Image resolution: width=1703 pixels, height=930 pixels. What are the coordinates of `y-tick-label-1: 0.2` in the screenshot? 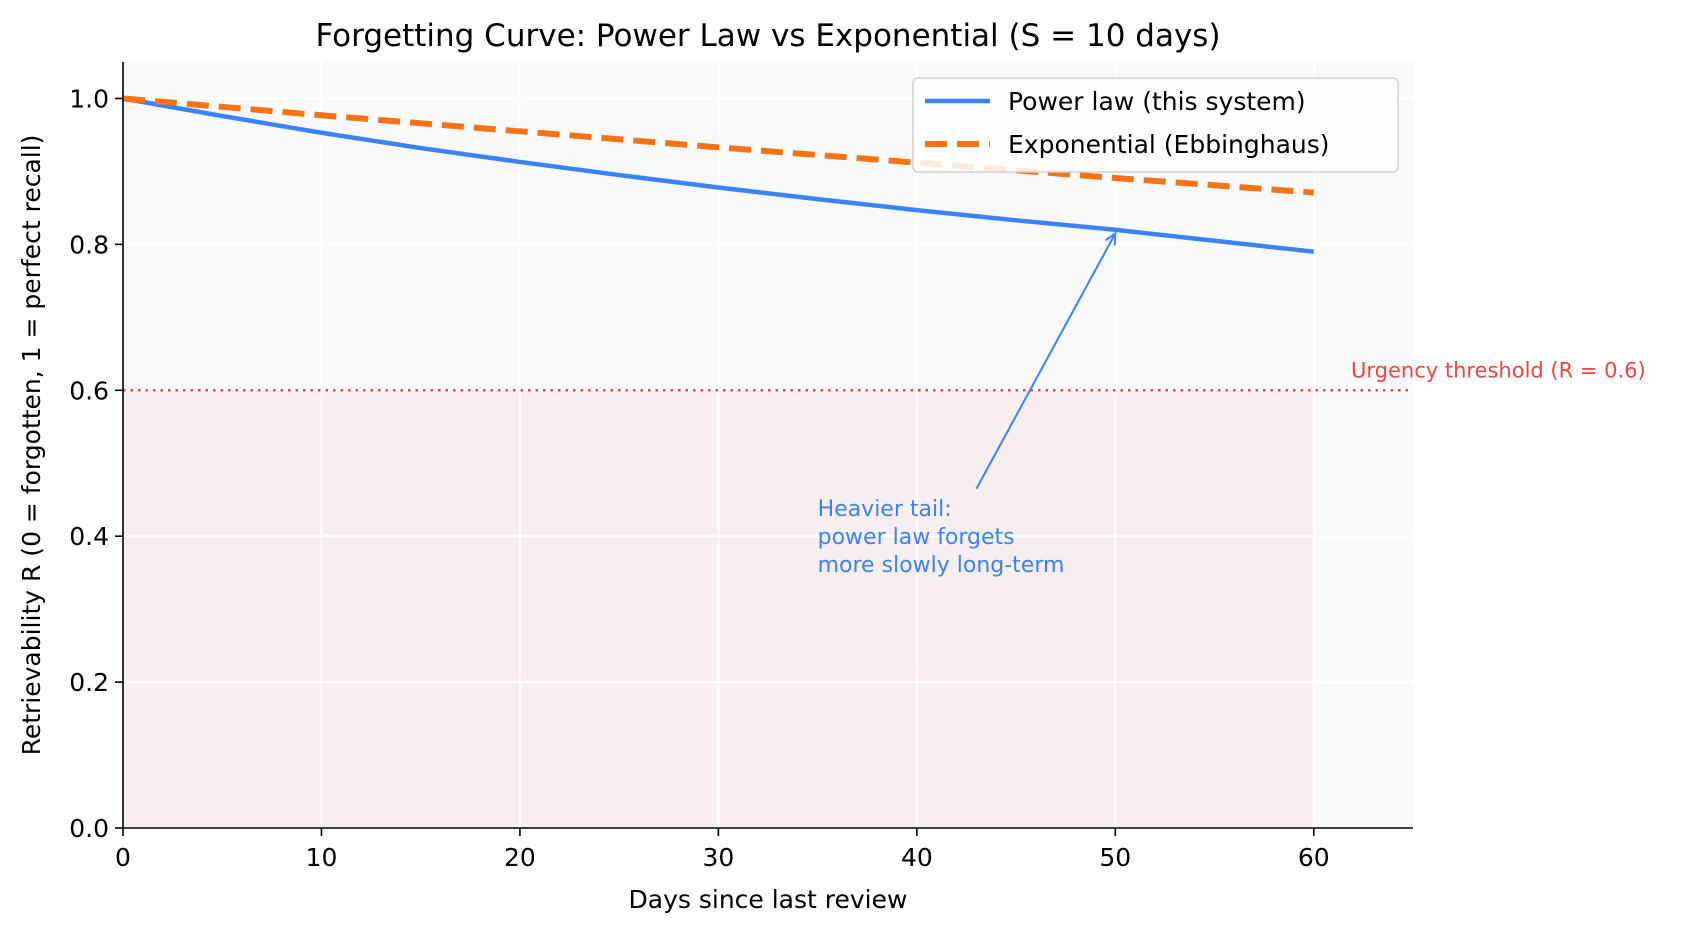 It's located at (89, 682).